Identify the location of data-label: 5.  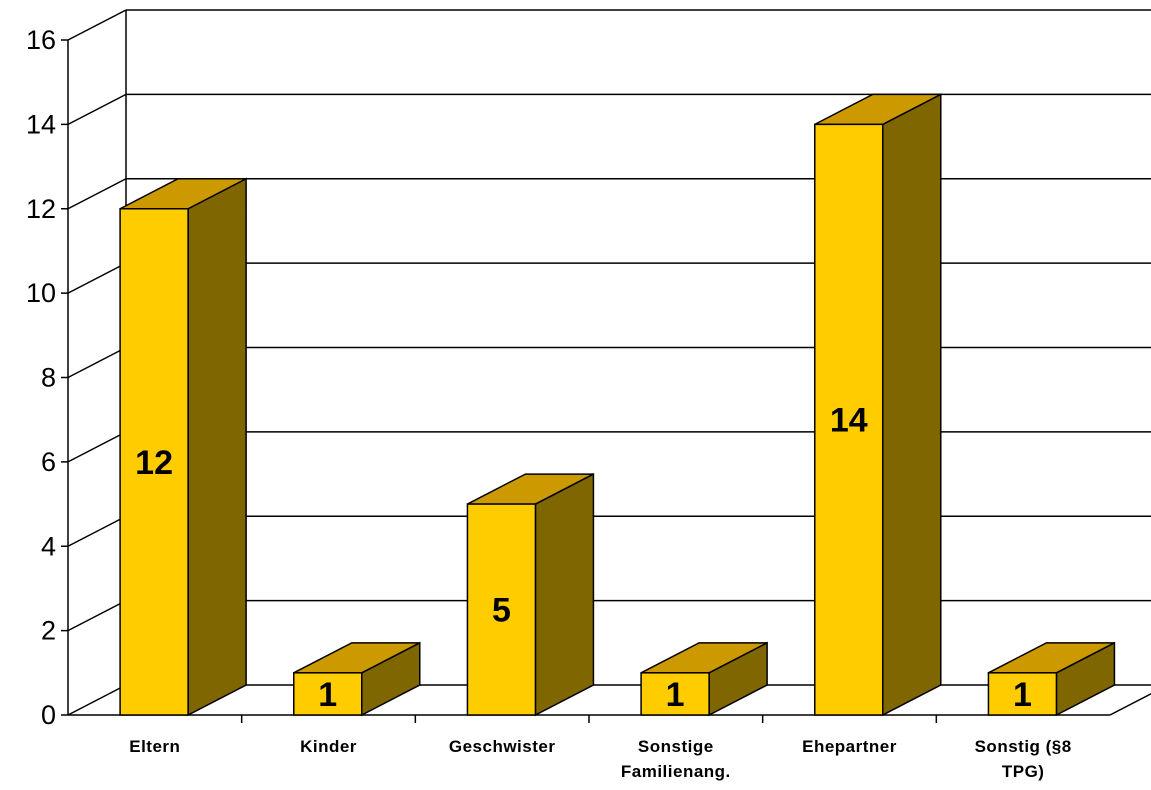
(501, 611).